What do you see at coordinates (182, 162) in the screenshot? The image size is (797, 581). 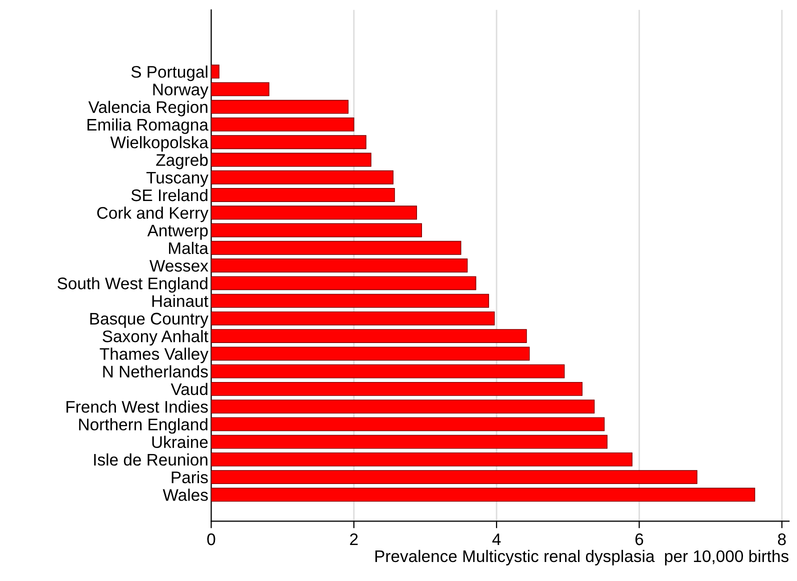 I see `y-tick-label: Zagreb` at bounding box center [182, 162].